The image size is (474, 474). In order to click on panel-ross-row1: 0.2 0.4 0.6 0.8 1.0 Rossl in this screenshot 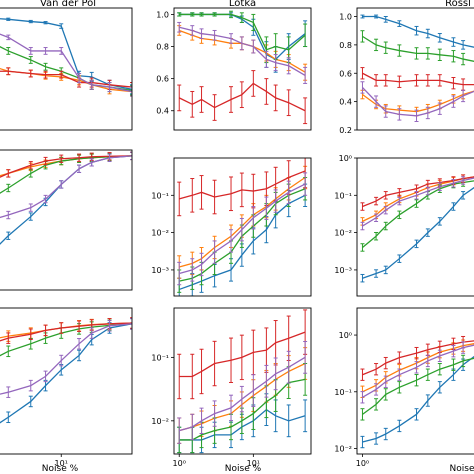, I will do `click(406, 67)`.